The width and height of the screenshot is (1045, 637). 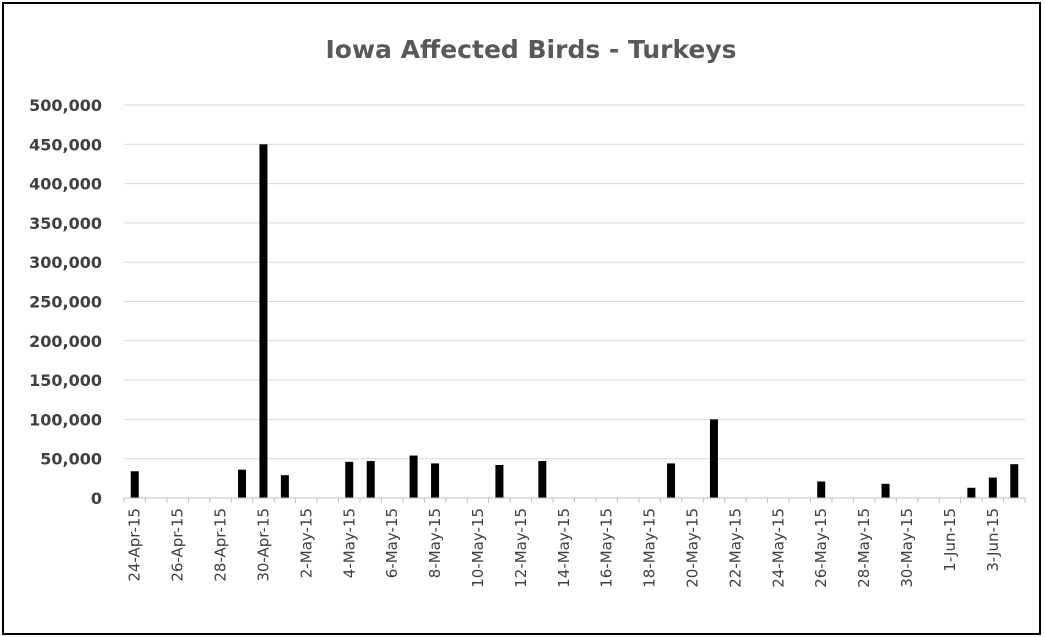 I want to click on x-tick-label: 26-May-15, so click(x=821, y=548).